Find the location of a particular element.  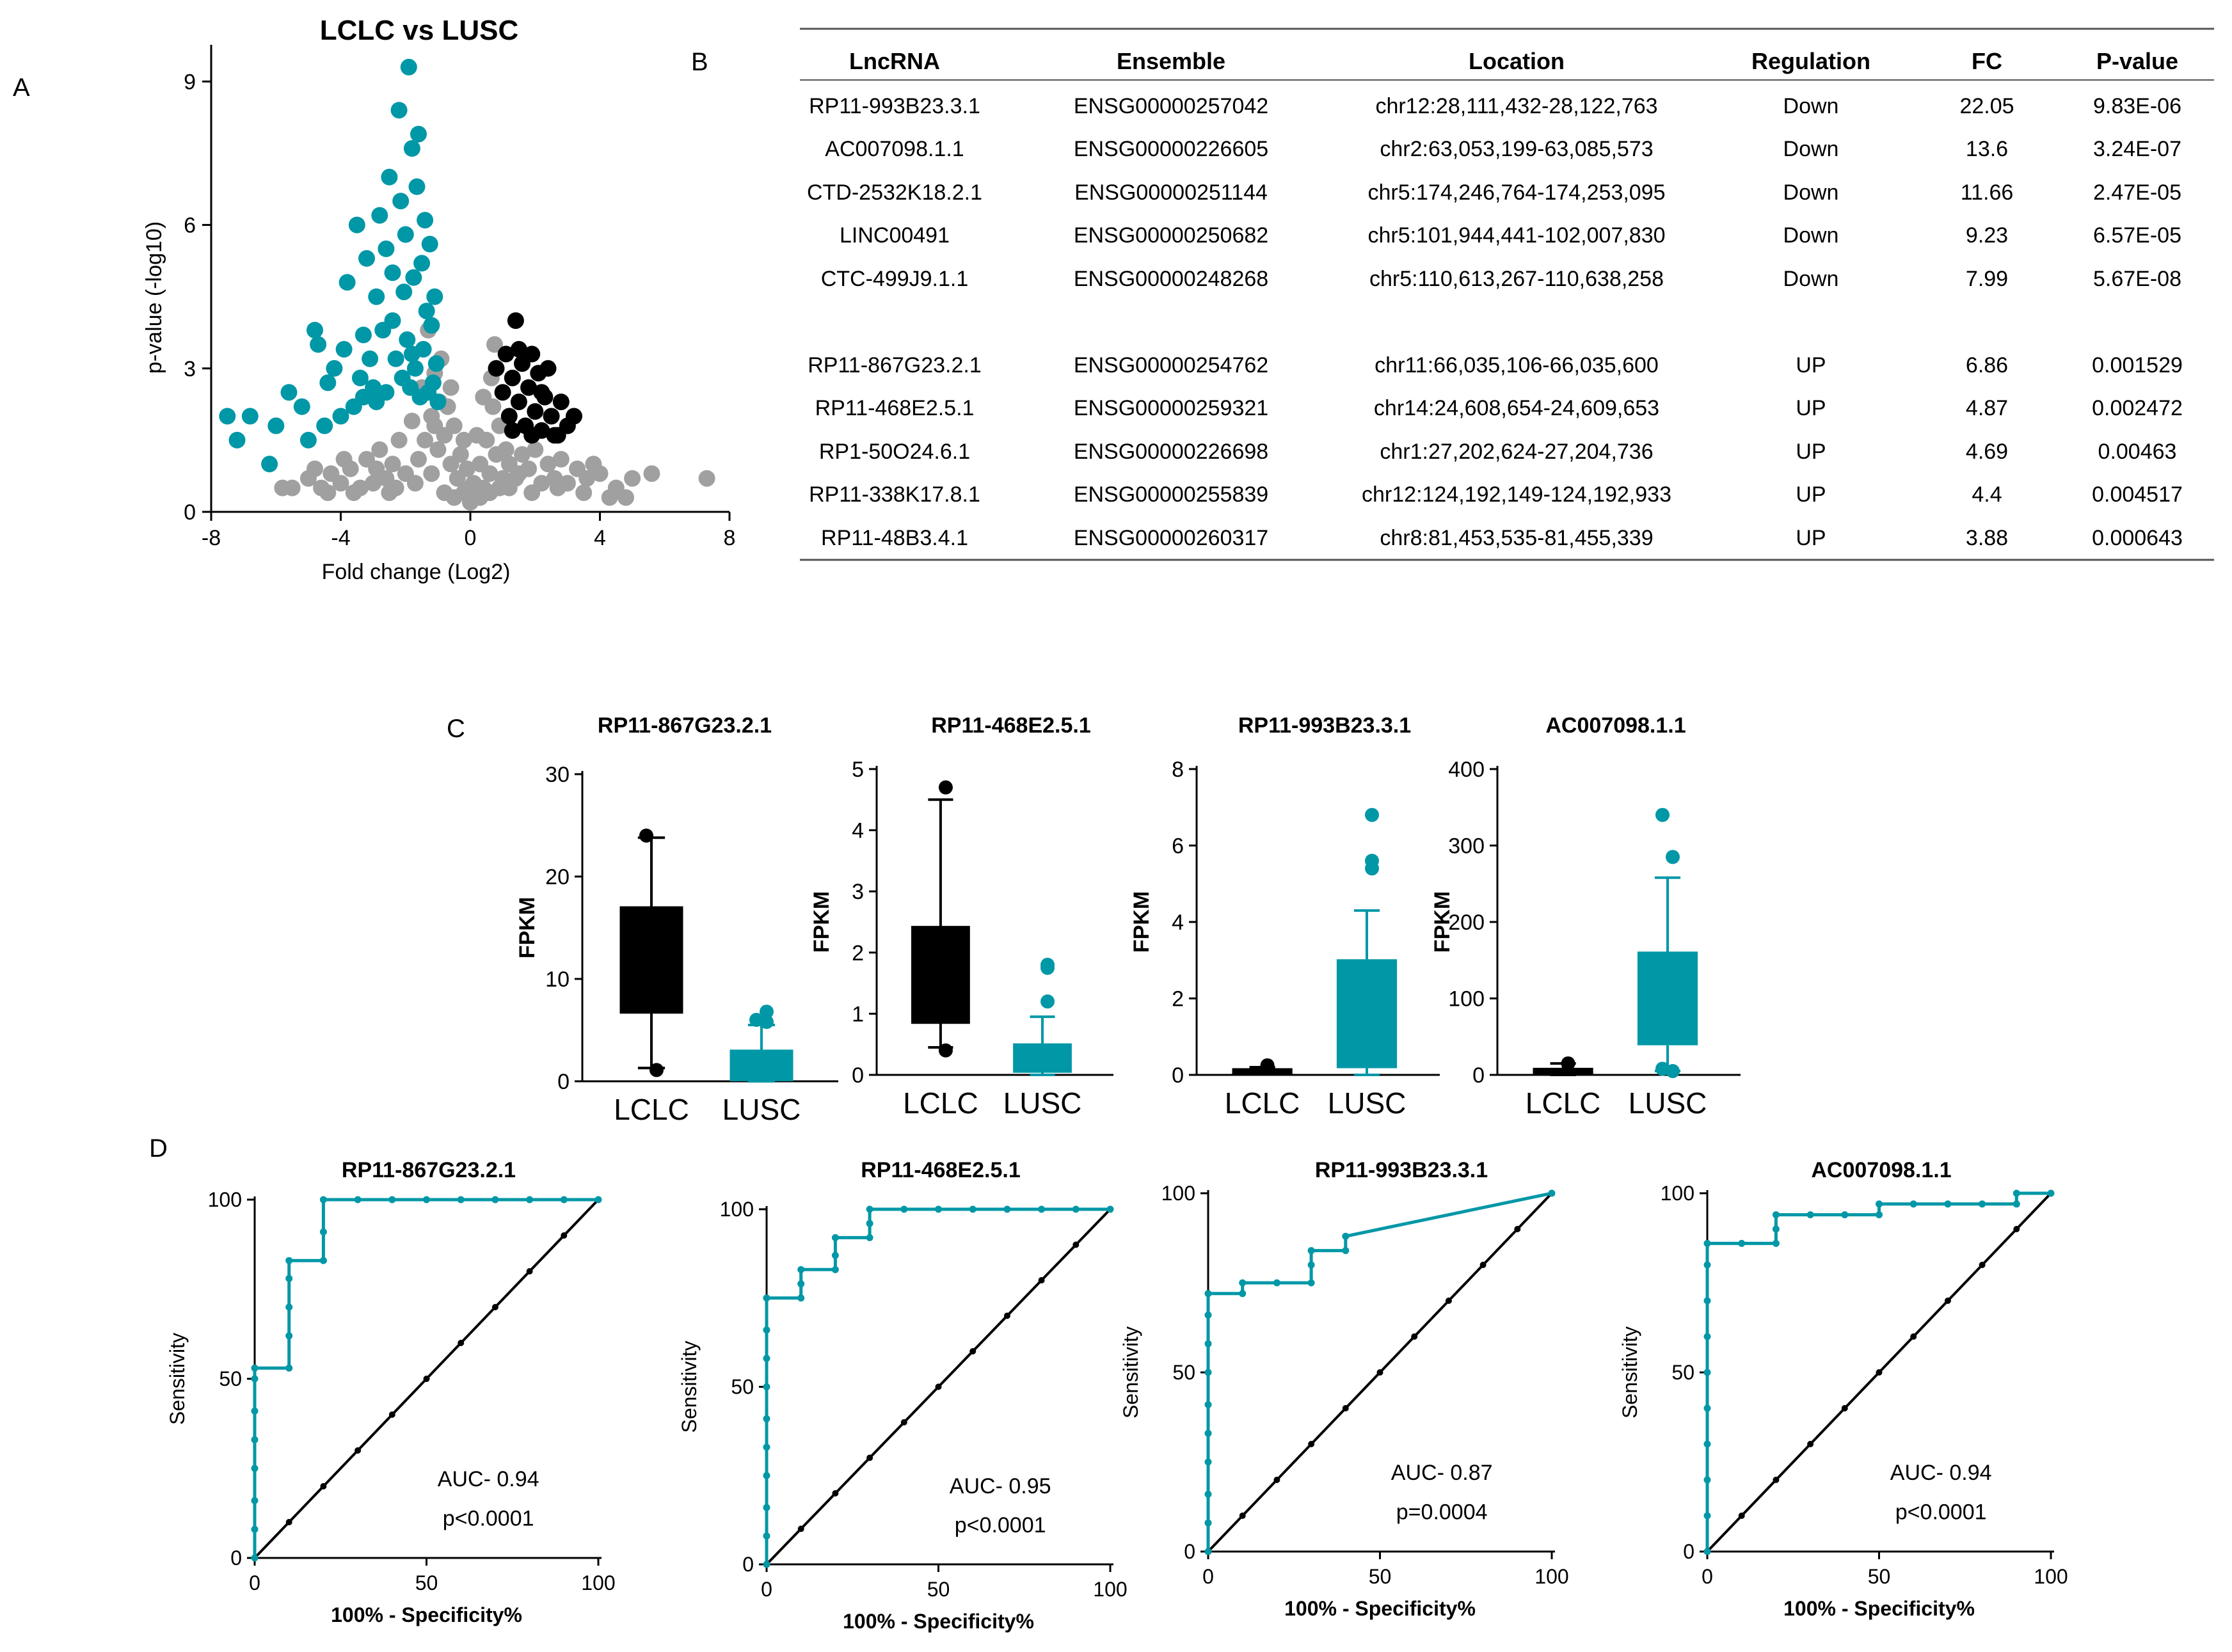

boxplot-title: RP11-867G23.2.1 is located at coordinates (685, 725).